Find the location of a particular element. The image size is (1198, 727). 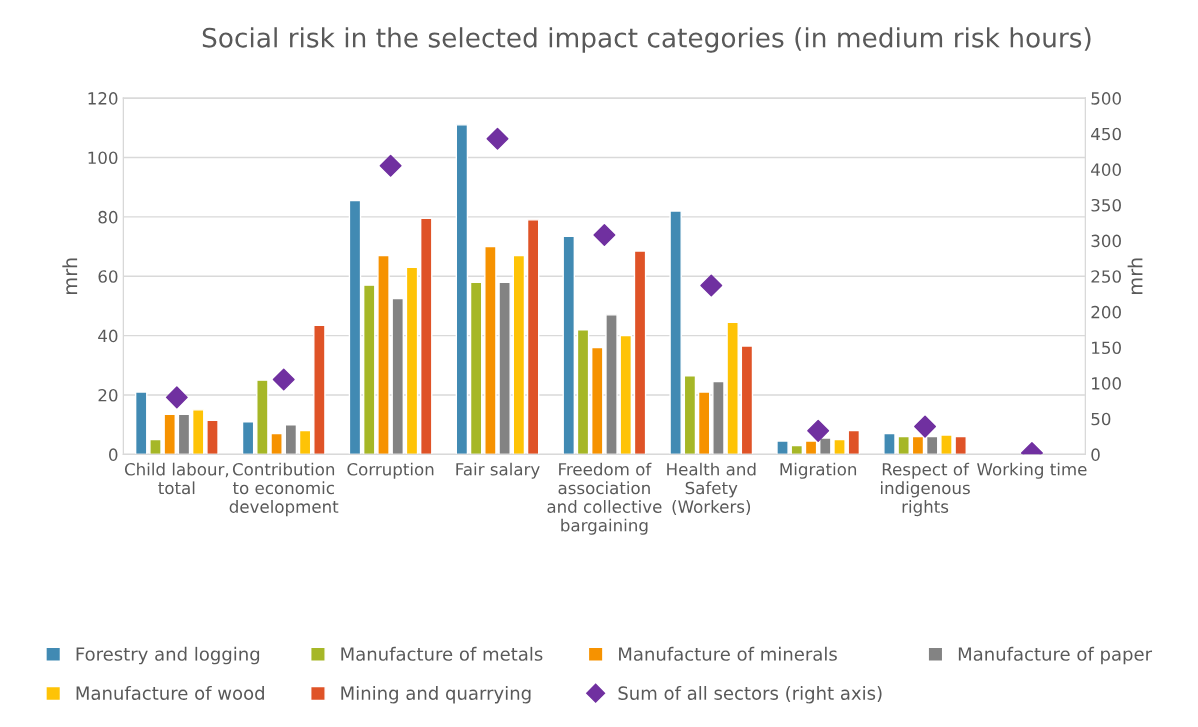

x-tick-label: Corruption is located at coordinates (390, 470).